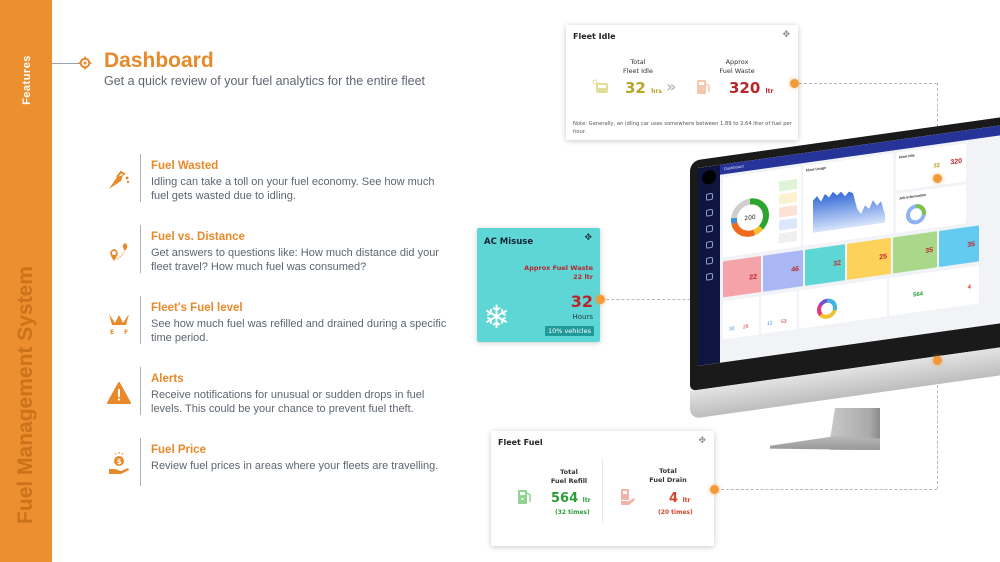 The height and width of the screenshot is (562, 1000). I want to click on svg-text: F, so click(126, 332).